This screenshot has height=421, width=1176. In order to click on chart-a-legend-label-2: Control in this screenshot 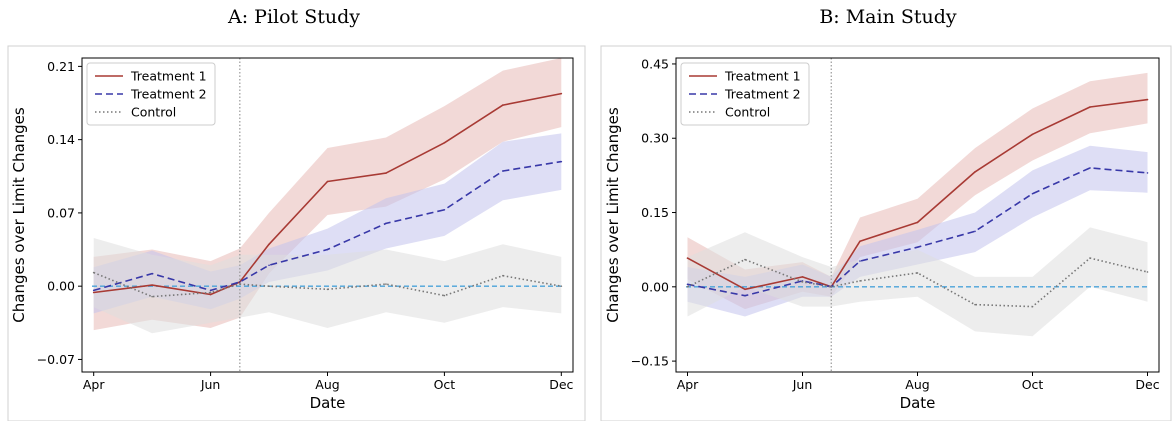, I will do `click(153, 112)`.